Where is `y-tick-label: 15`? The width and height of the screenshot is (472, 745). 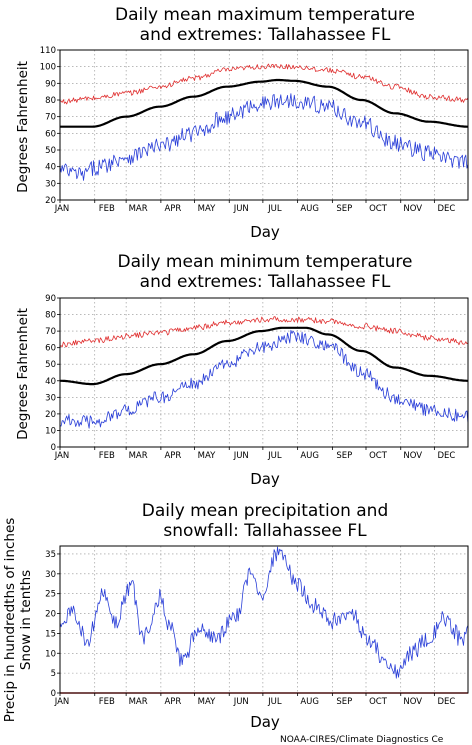
y-tick-label: 15 is located at coordinates (50, 634).